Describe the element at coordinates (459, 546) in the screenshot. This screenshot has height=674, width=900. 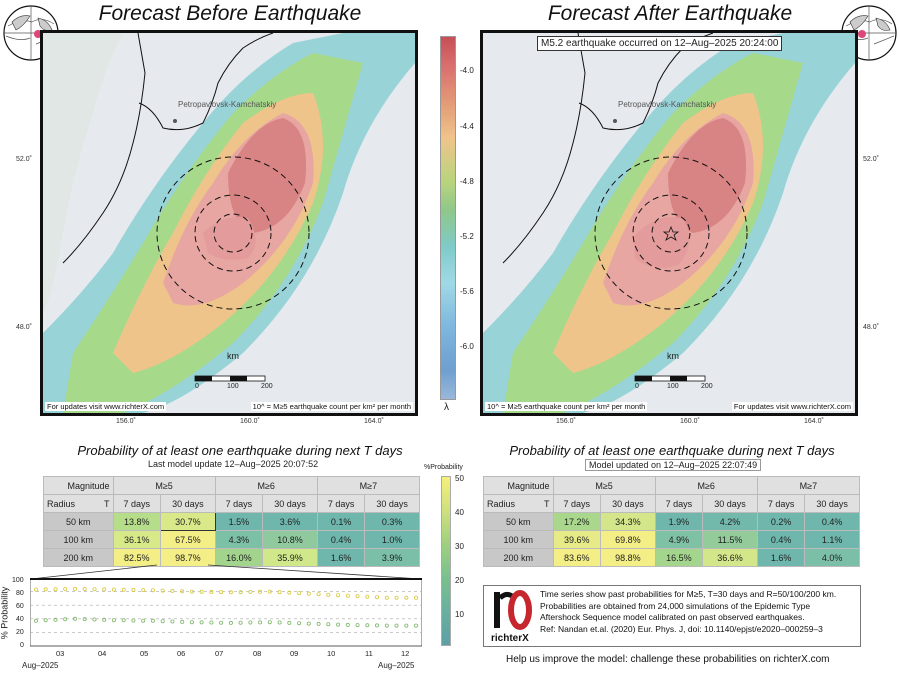
I see `prob-tick: 30` at that location.